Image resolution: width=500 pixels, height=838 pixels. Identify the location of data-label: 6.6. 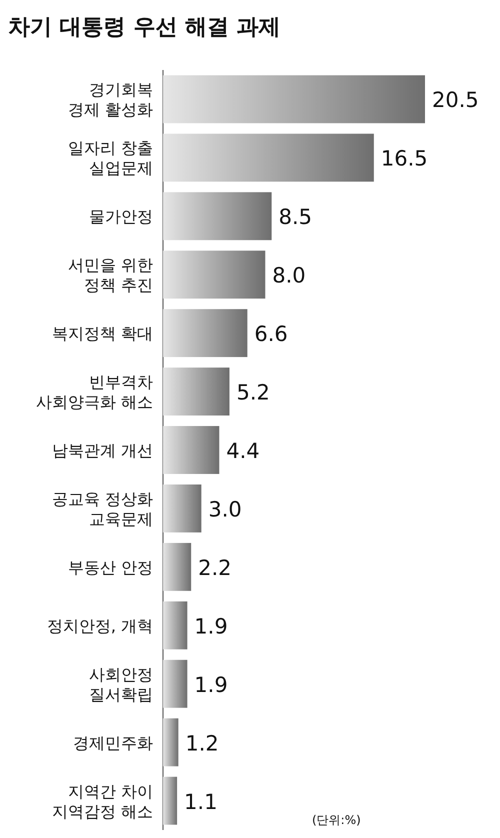
(271, 334).